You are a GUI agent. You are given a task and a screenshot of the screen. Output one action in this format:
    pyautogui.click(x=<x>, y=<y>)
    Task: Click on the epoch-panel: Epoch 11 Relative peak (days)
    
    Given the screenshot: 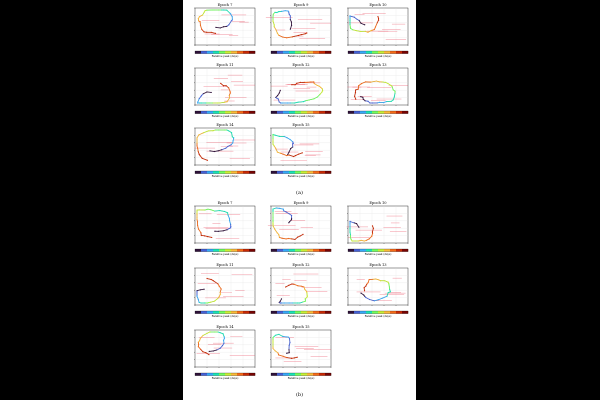 What is the action you would take?
    pyautogui.click(x=223, y=94)
    